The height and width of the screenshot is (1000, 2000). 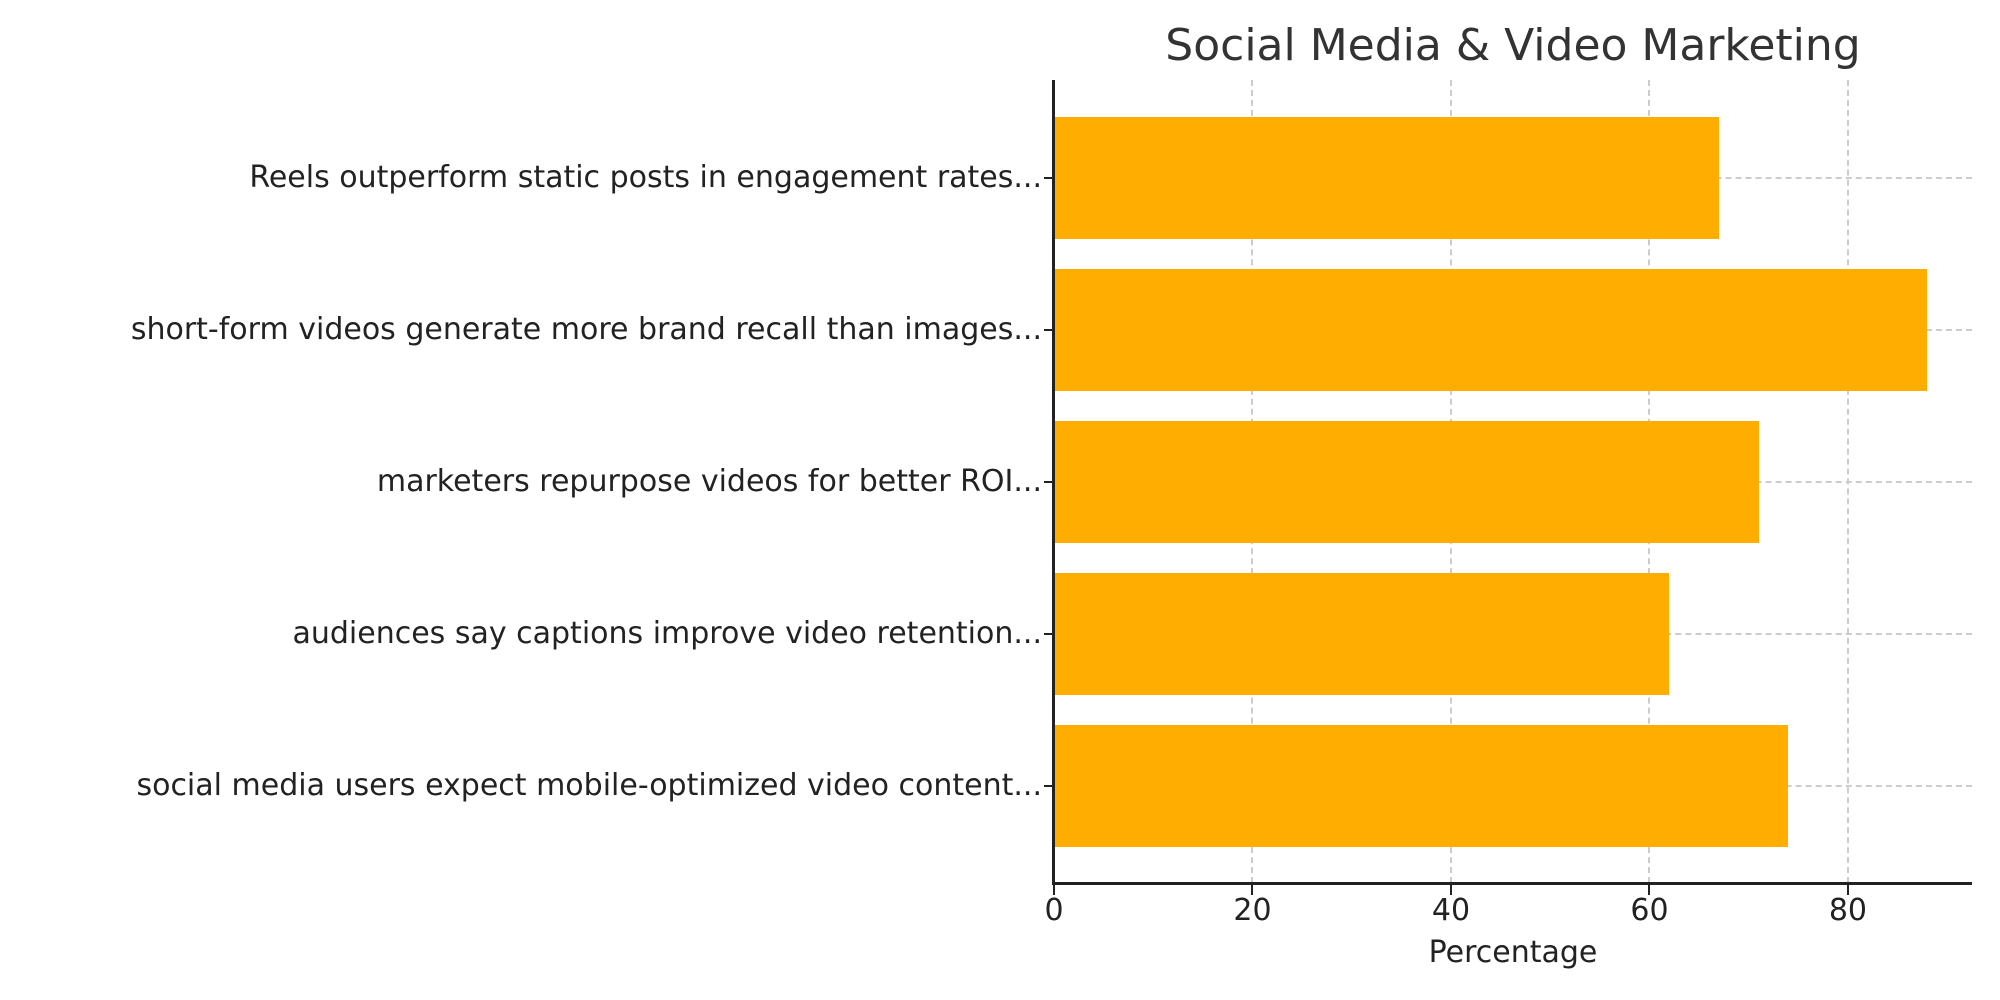 What do you see at coordinates (1649, 910) in the screenshot?
I see `x-axis-tick-label: 60` at bounding box center [1649, 910].